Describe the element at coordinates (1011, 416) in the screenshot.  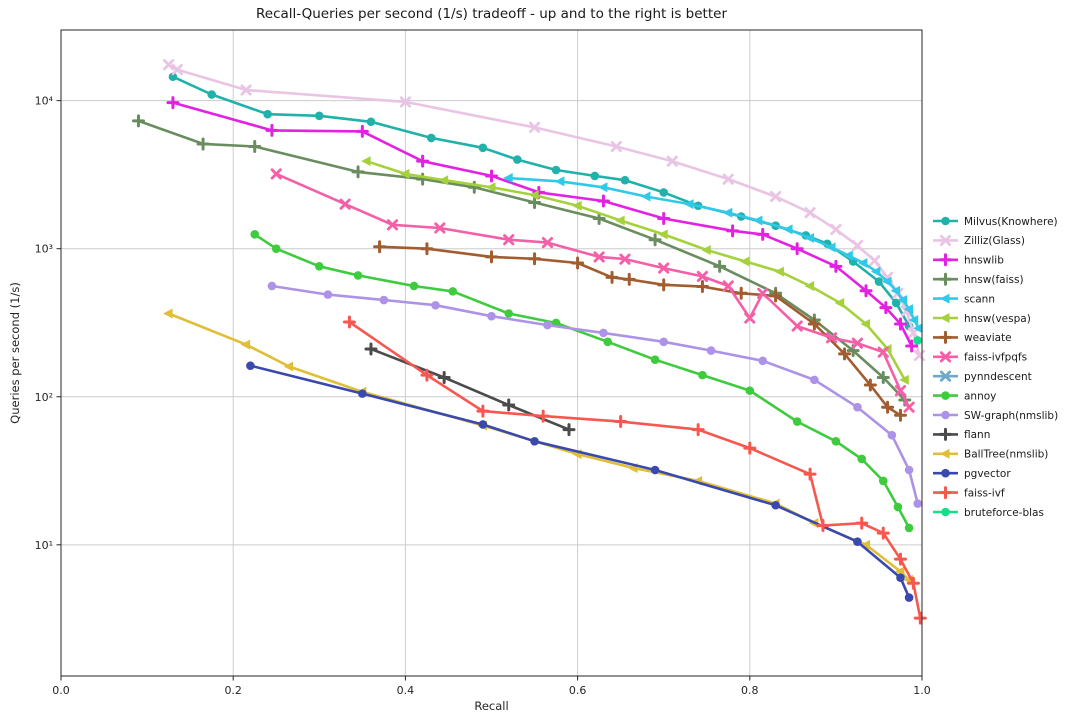
I see `legend-label: SW-graph(nmslib)` at that location.